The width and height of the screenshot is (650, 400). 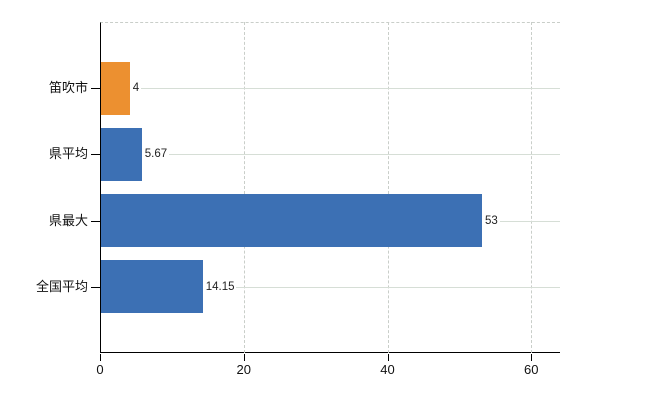 I want to click on x-tick-label: 40, so click(x=387, y=369).